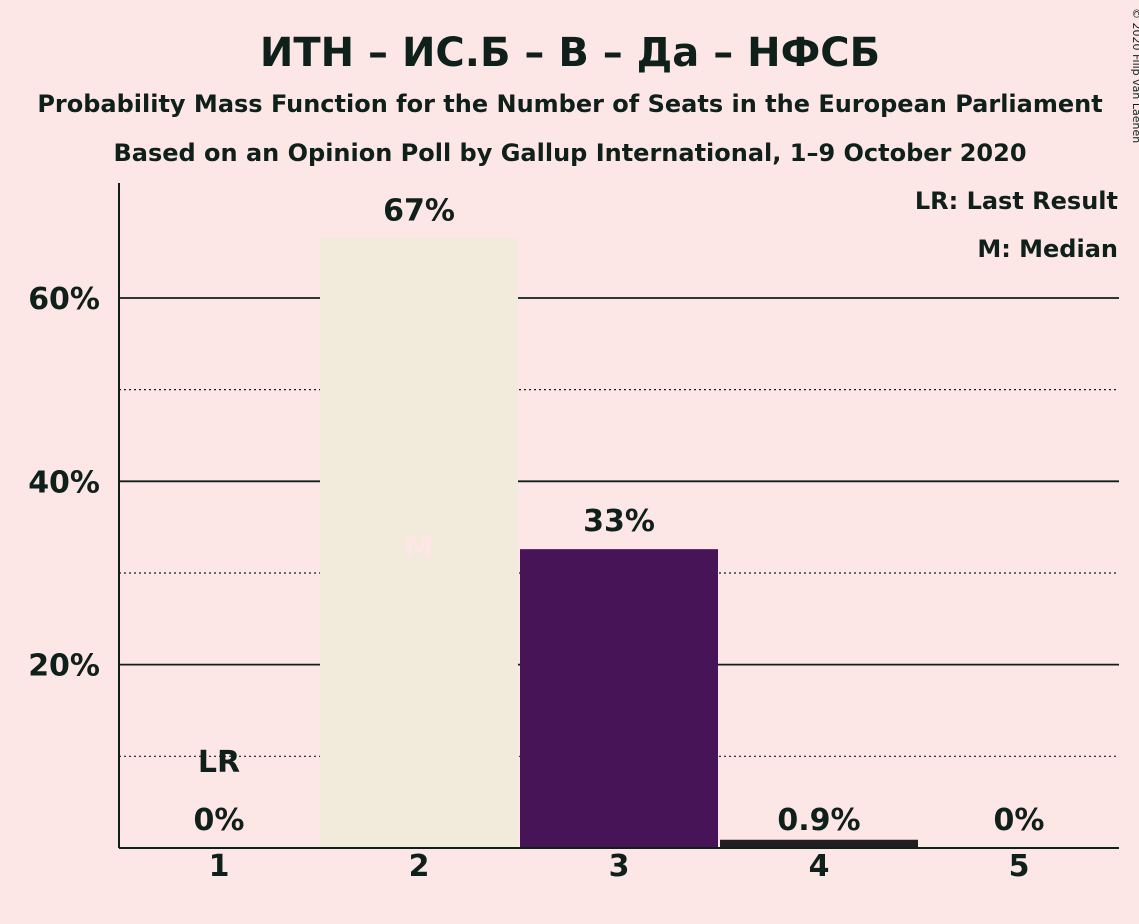 The width and height of the screenshot is (1139, 924). Describe the element at coordinates (1047, 249) in the screenshot. I see `legend-median: M: Median` at that location.